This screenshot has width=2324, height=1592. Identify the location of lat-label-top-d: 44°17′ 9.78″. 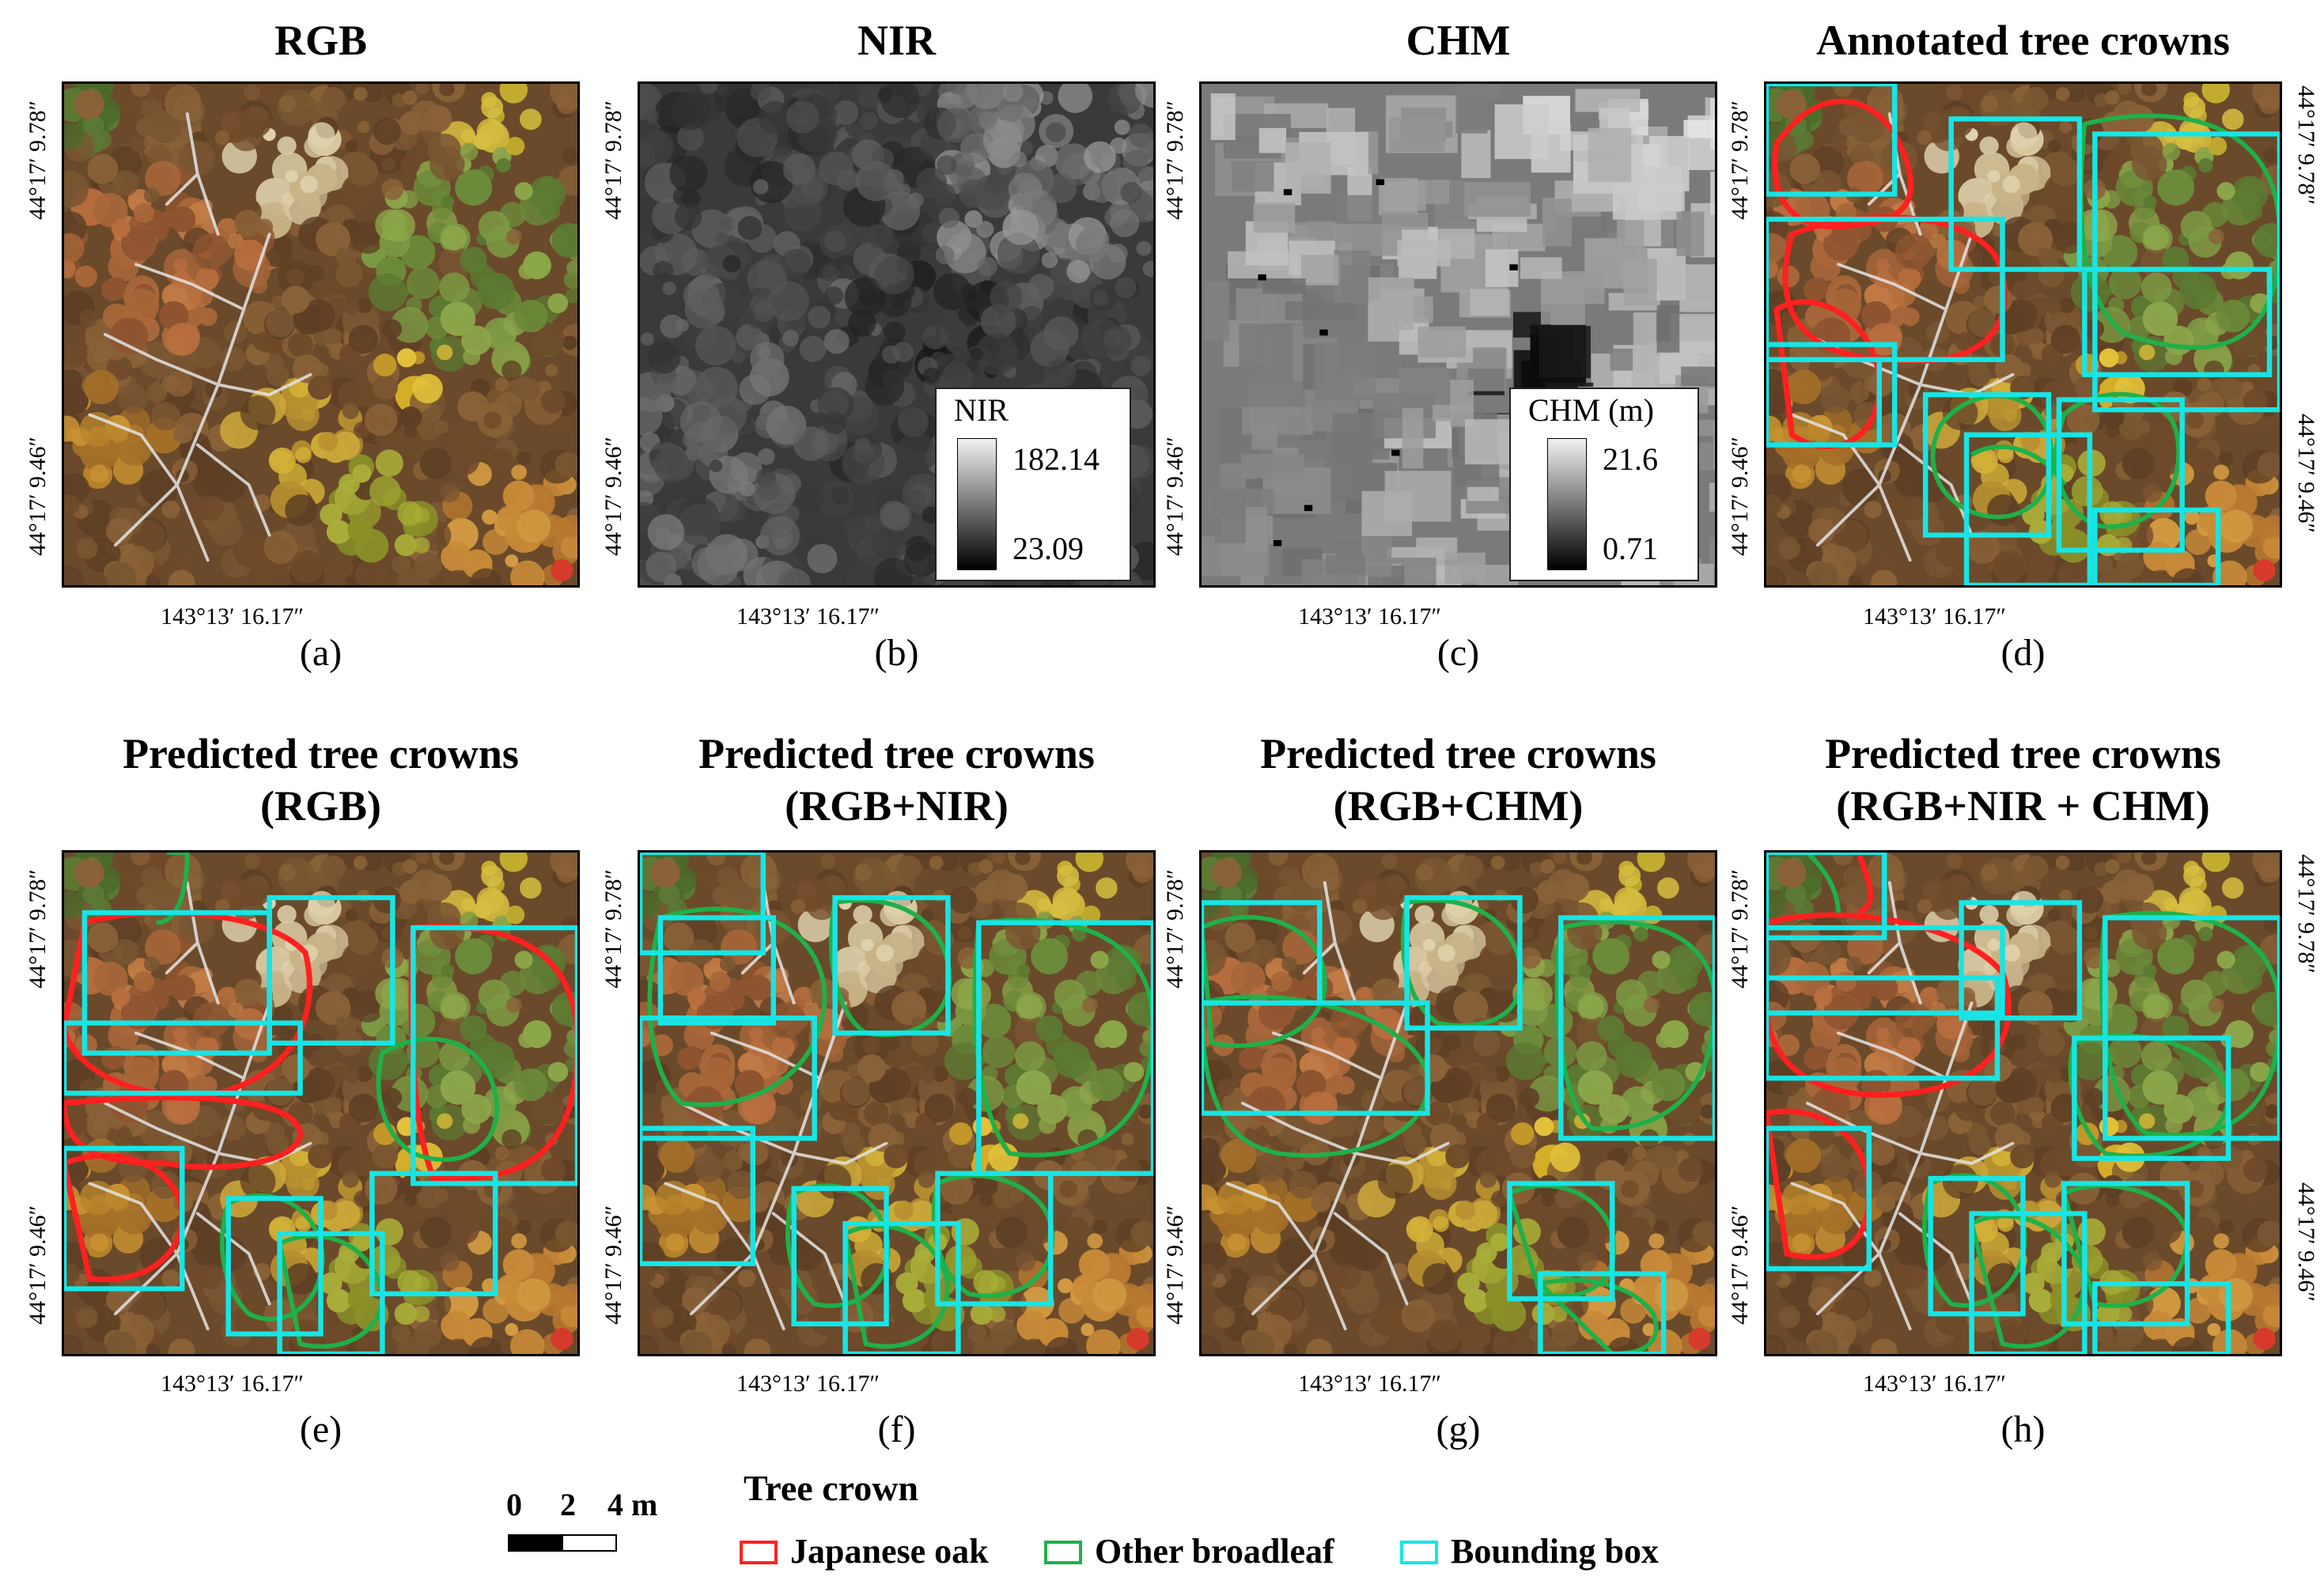
(1740, 160).